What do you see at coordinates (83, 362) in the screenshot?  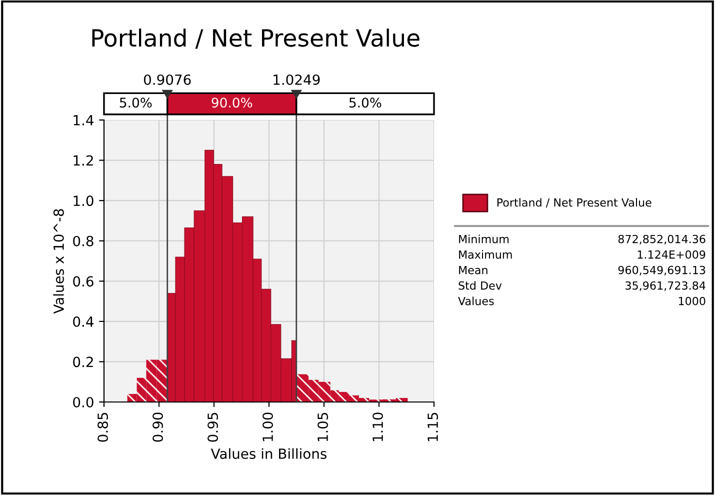 I see `y-tick-label: 0.2` at bounding box center [83, 362].